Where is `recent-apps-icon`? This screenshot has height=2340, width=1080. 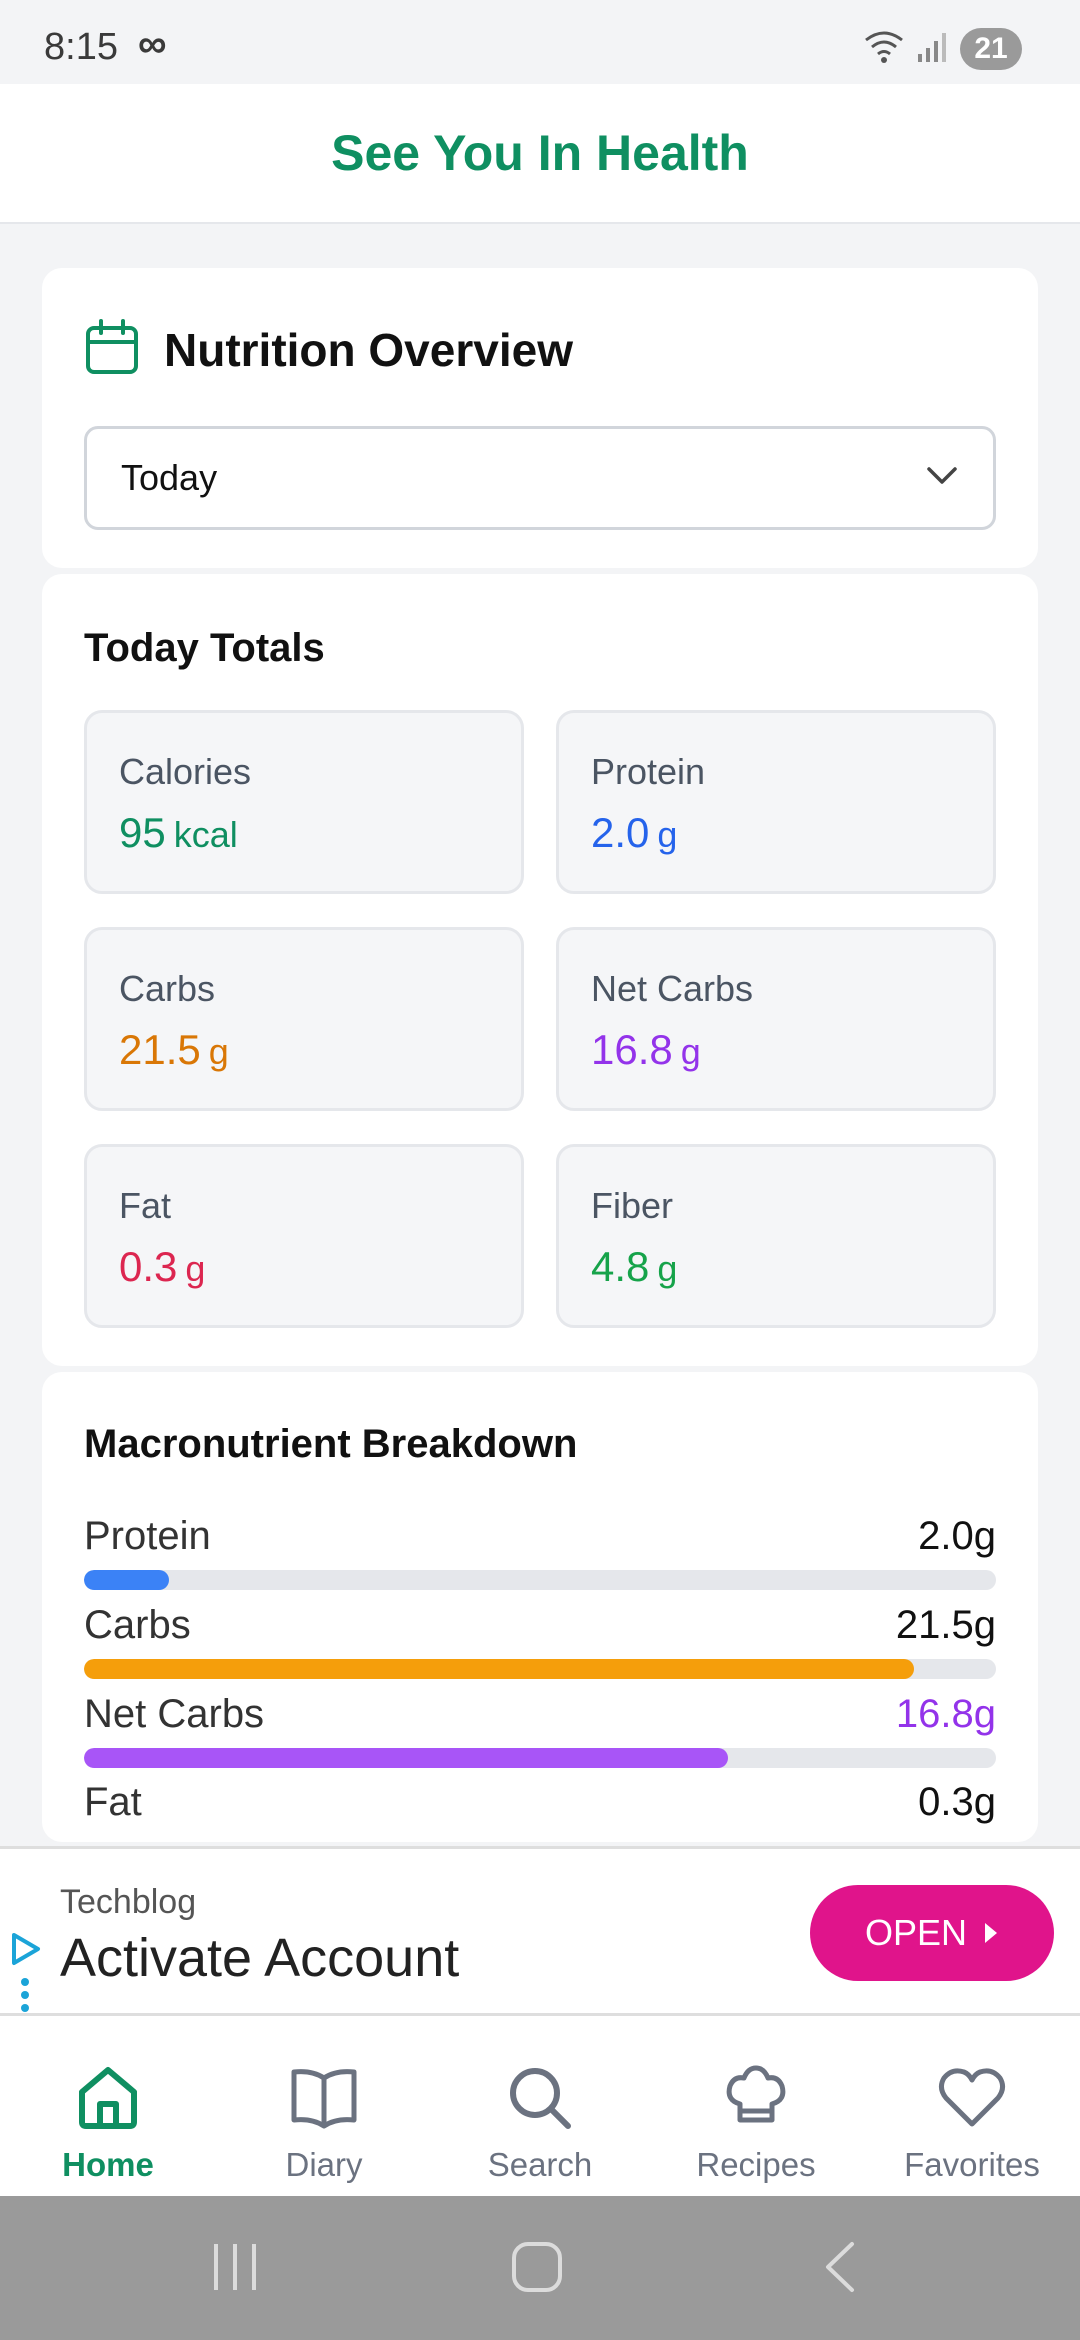 recent-apps-icon is located at coordinates (235, 2269).